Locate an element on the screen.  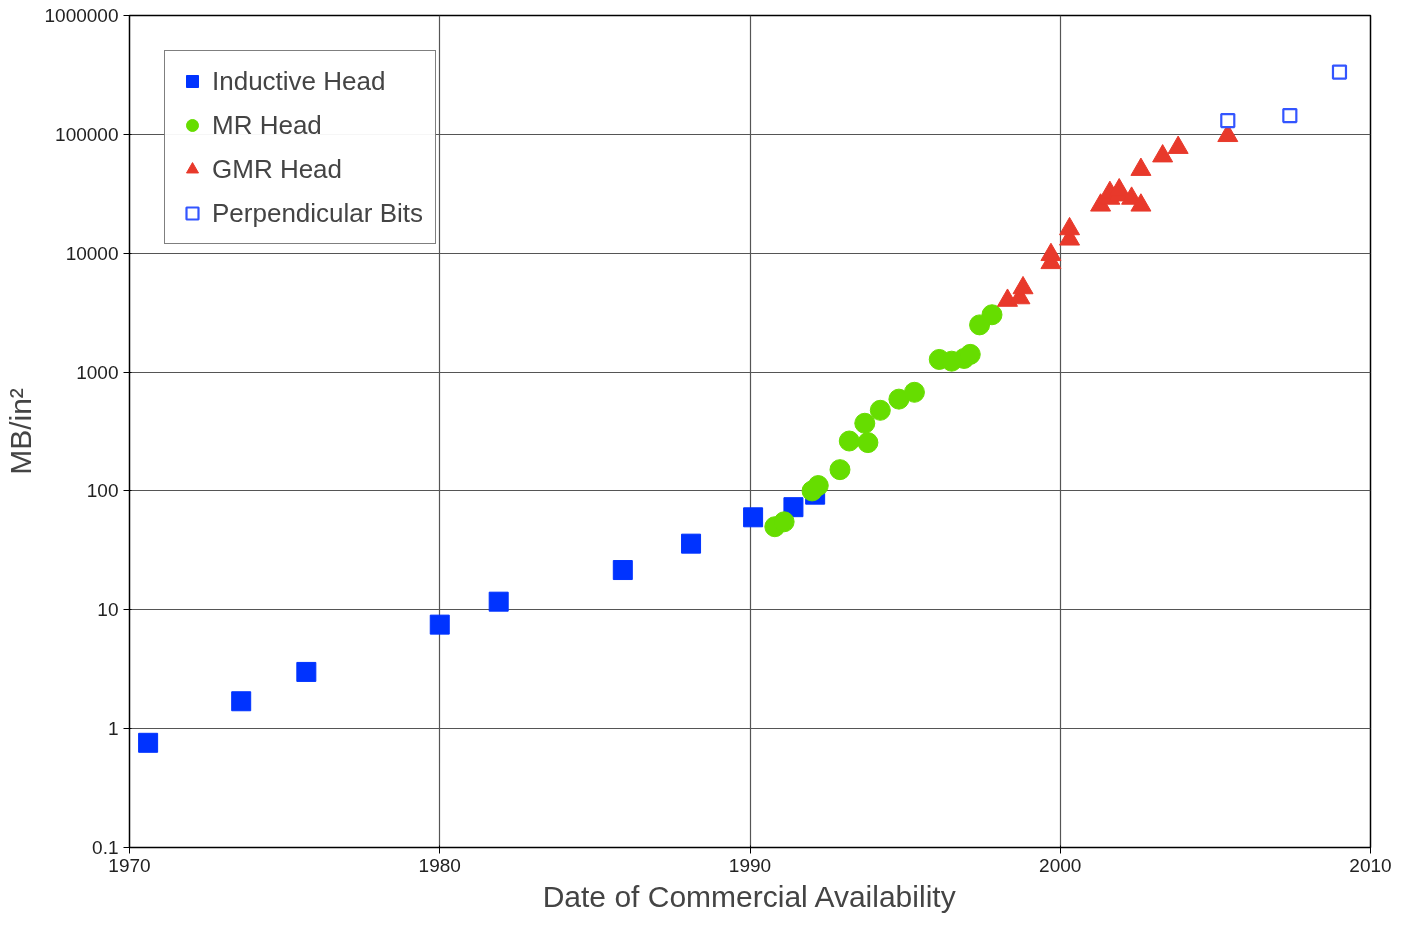
y-tick-label: 10 is located at coordinates (108, 610).